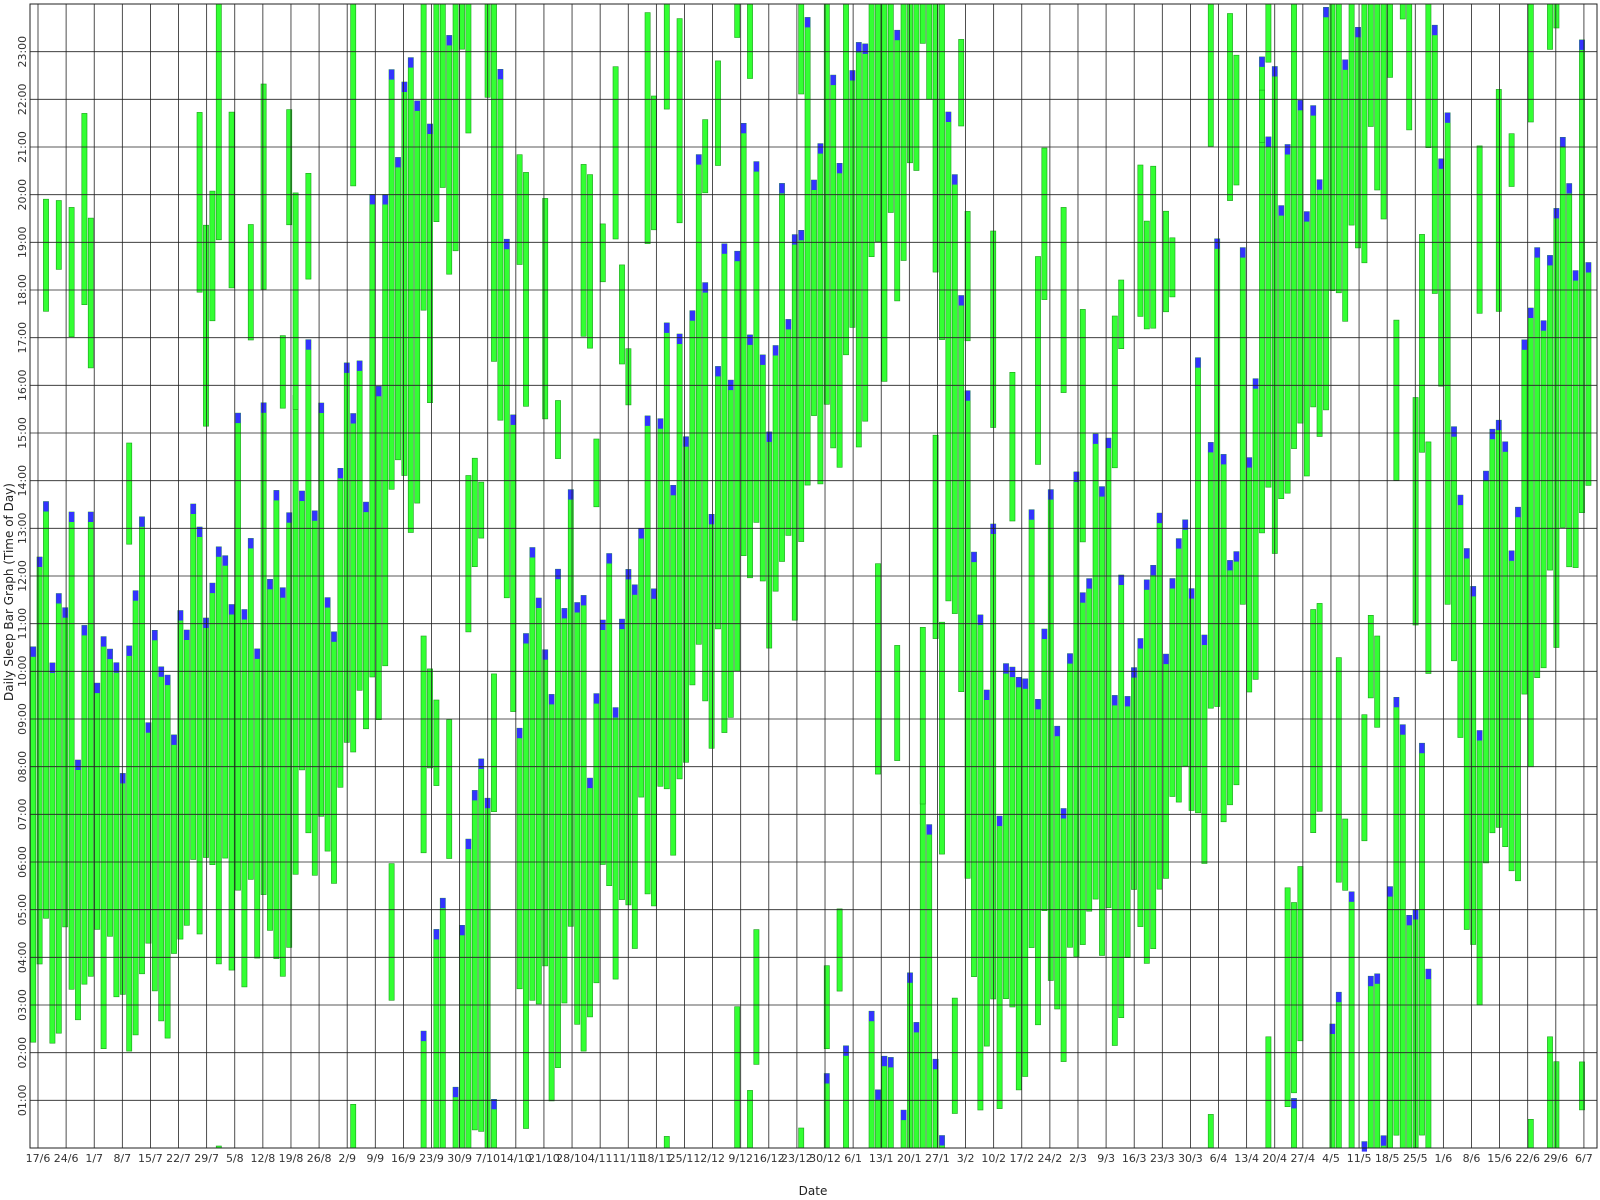 The image size is (1600, 1200). Describe the element at coordinates (544, 1158) in the screenshot. I see `x-tick-label: 21/10` at that location.